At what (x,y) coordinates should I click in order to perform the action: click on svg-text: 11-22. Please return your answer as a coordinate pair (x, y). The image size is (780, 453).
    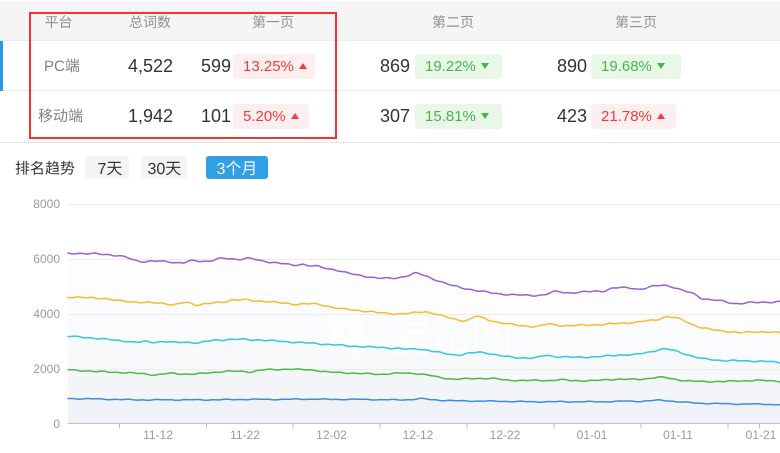
    Looking at the image, I should click on (245, 435).